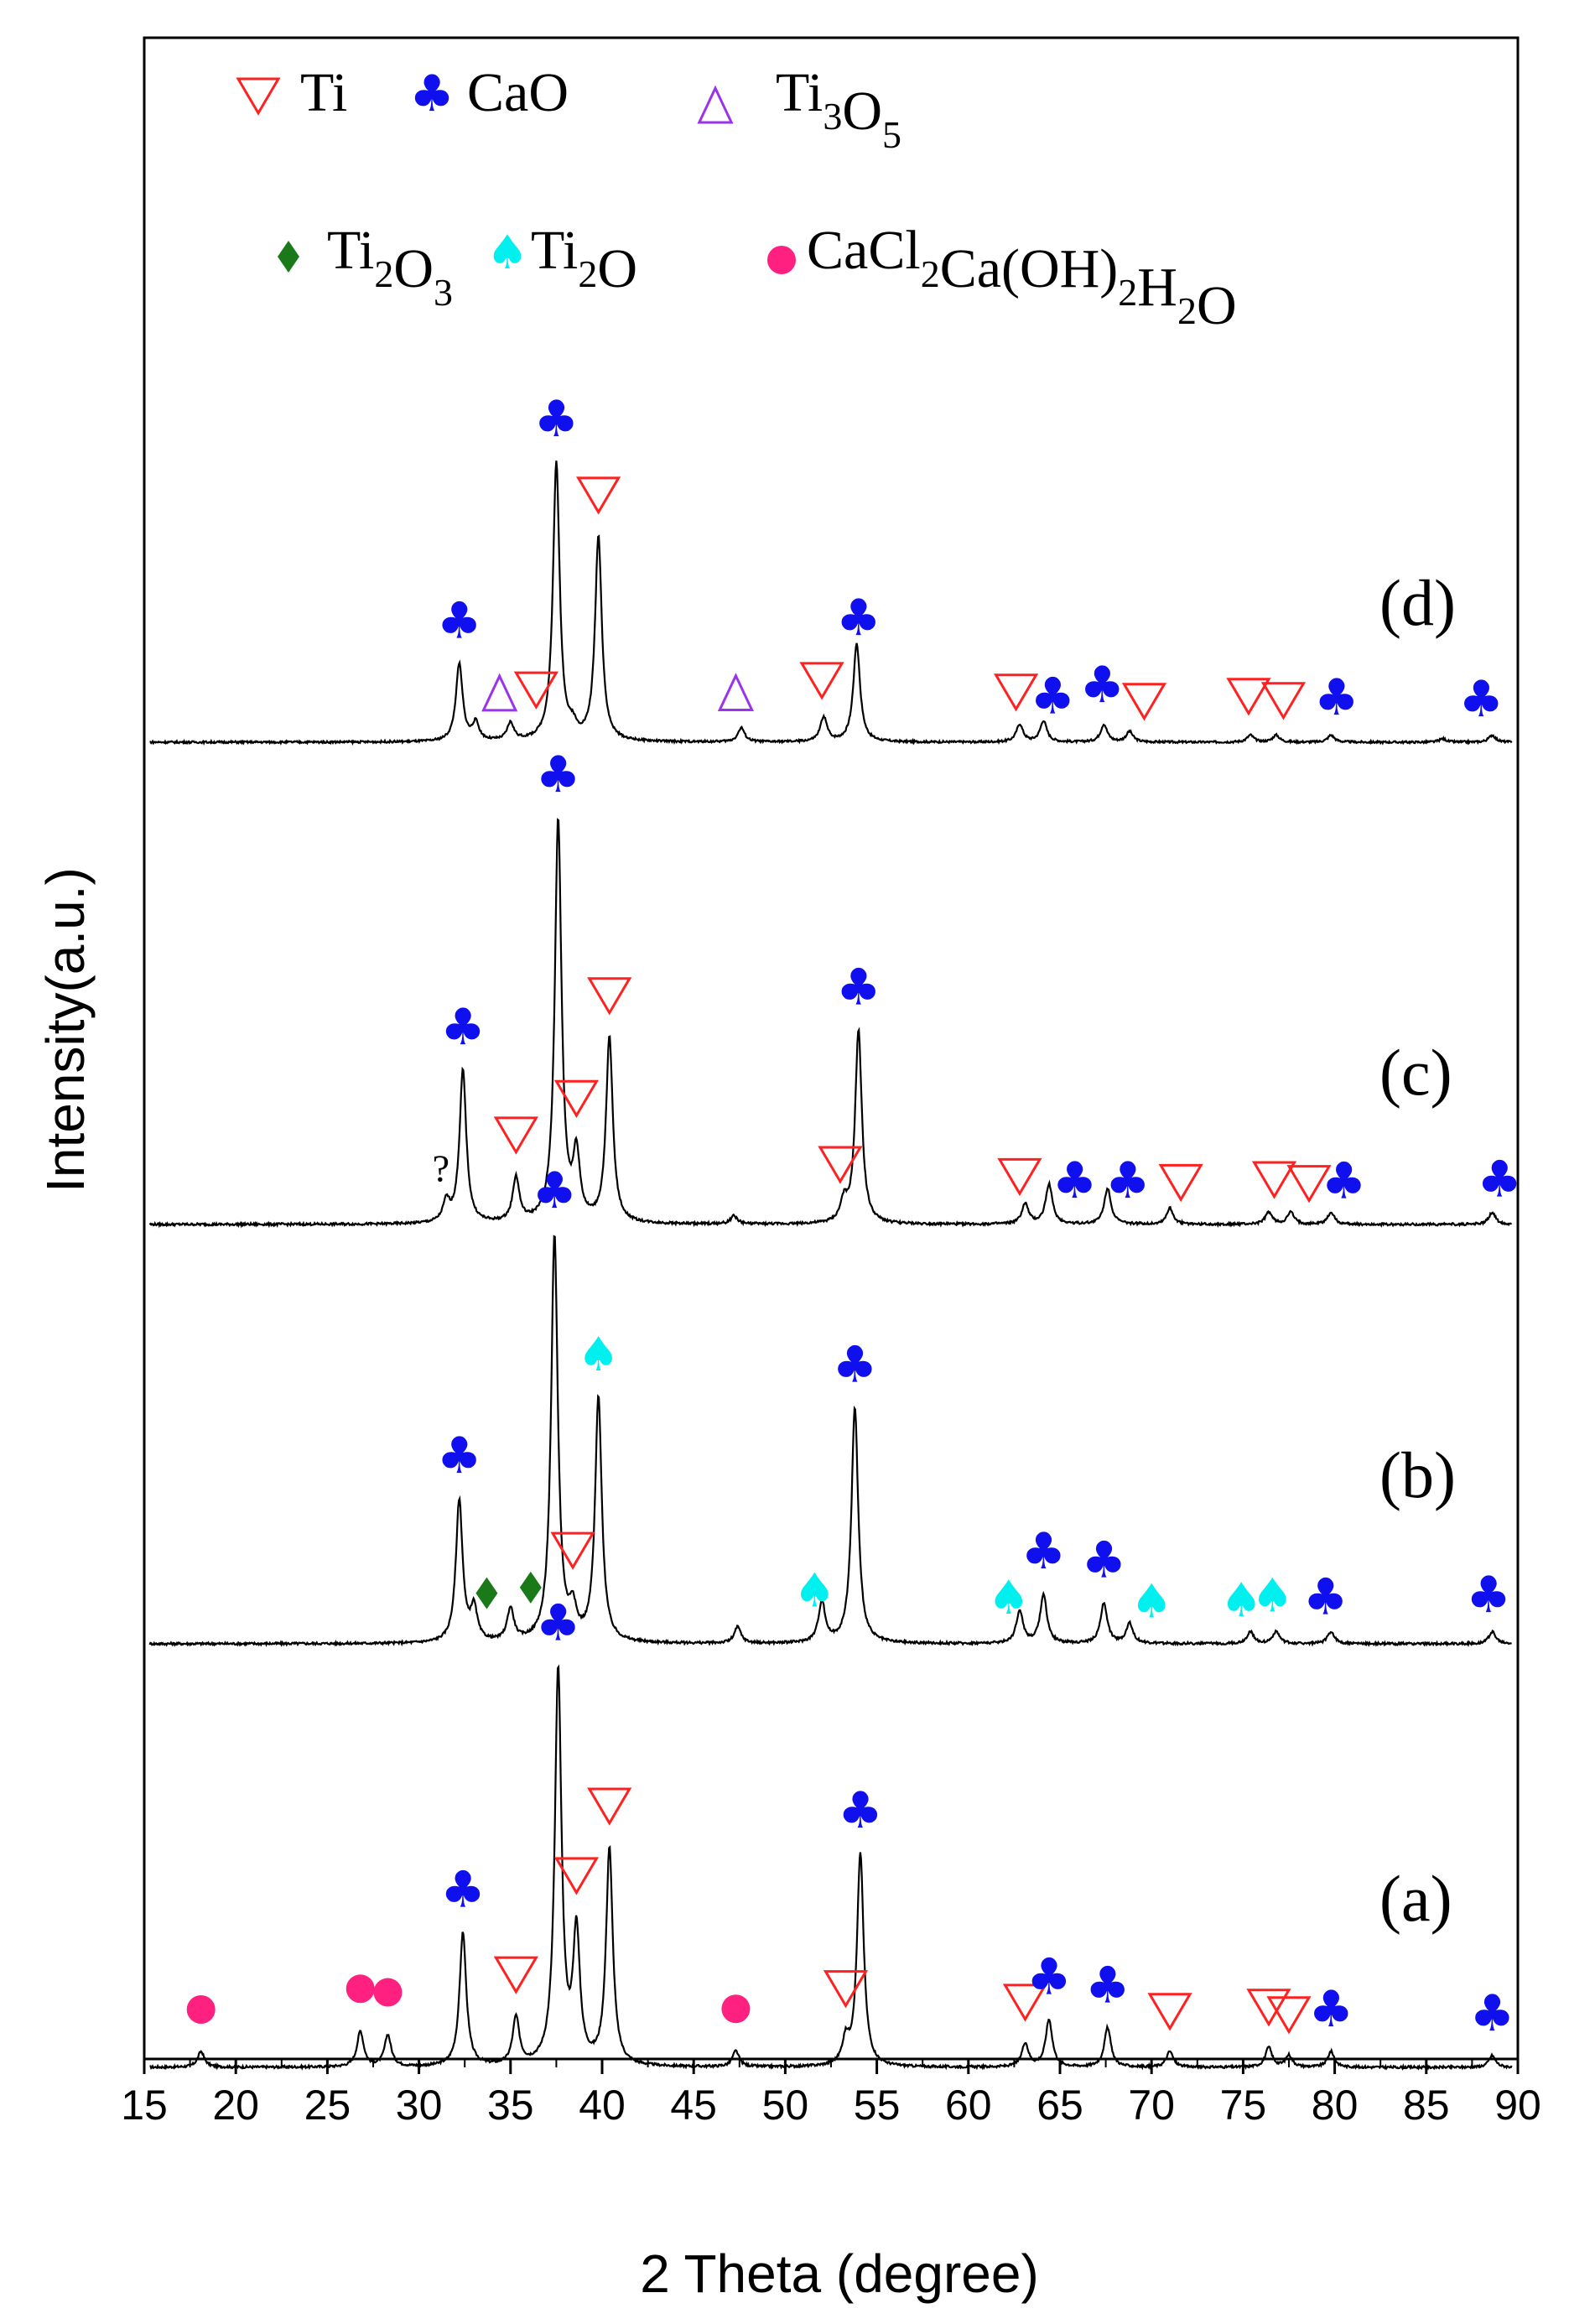 The width and height of the screenshot is (1569, 2324). I want to click on peak-marker-2-14: ♣, so click(1344, 1181).